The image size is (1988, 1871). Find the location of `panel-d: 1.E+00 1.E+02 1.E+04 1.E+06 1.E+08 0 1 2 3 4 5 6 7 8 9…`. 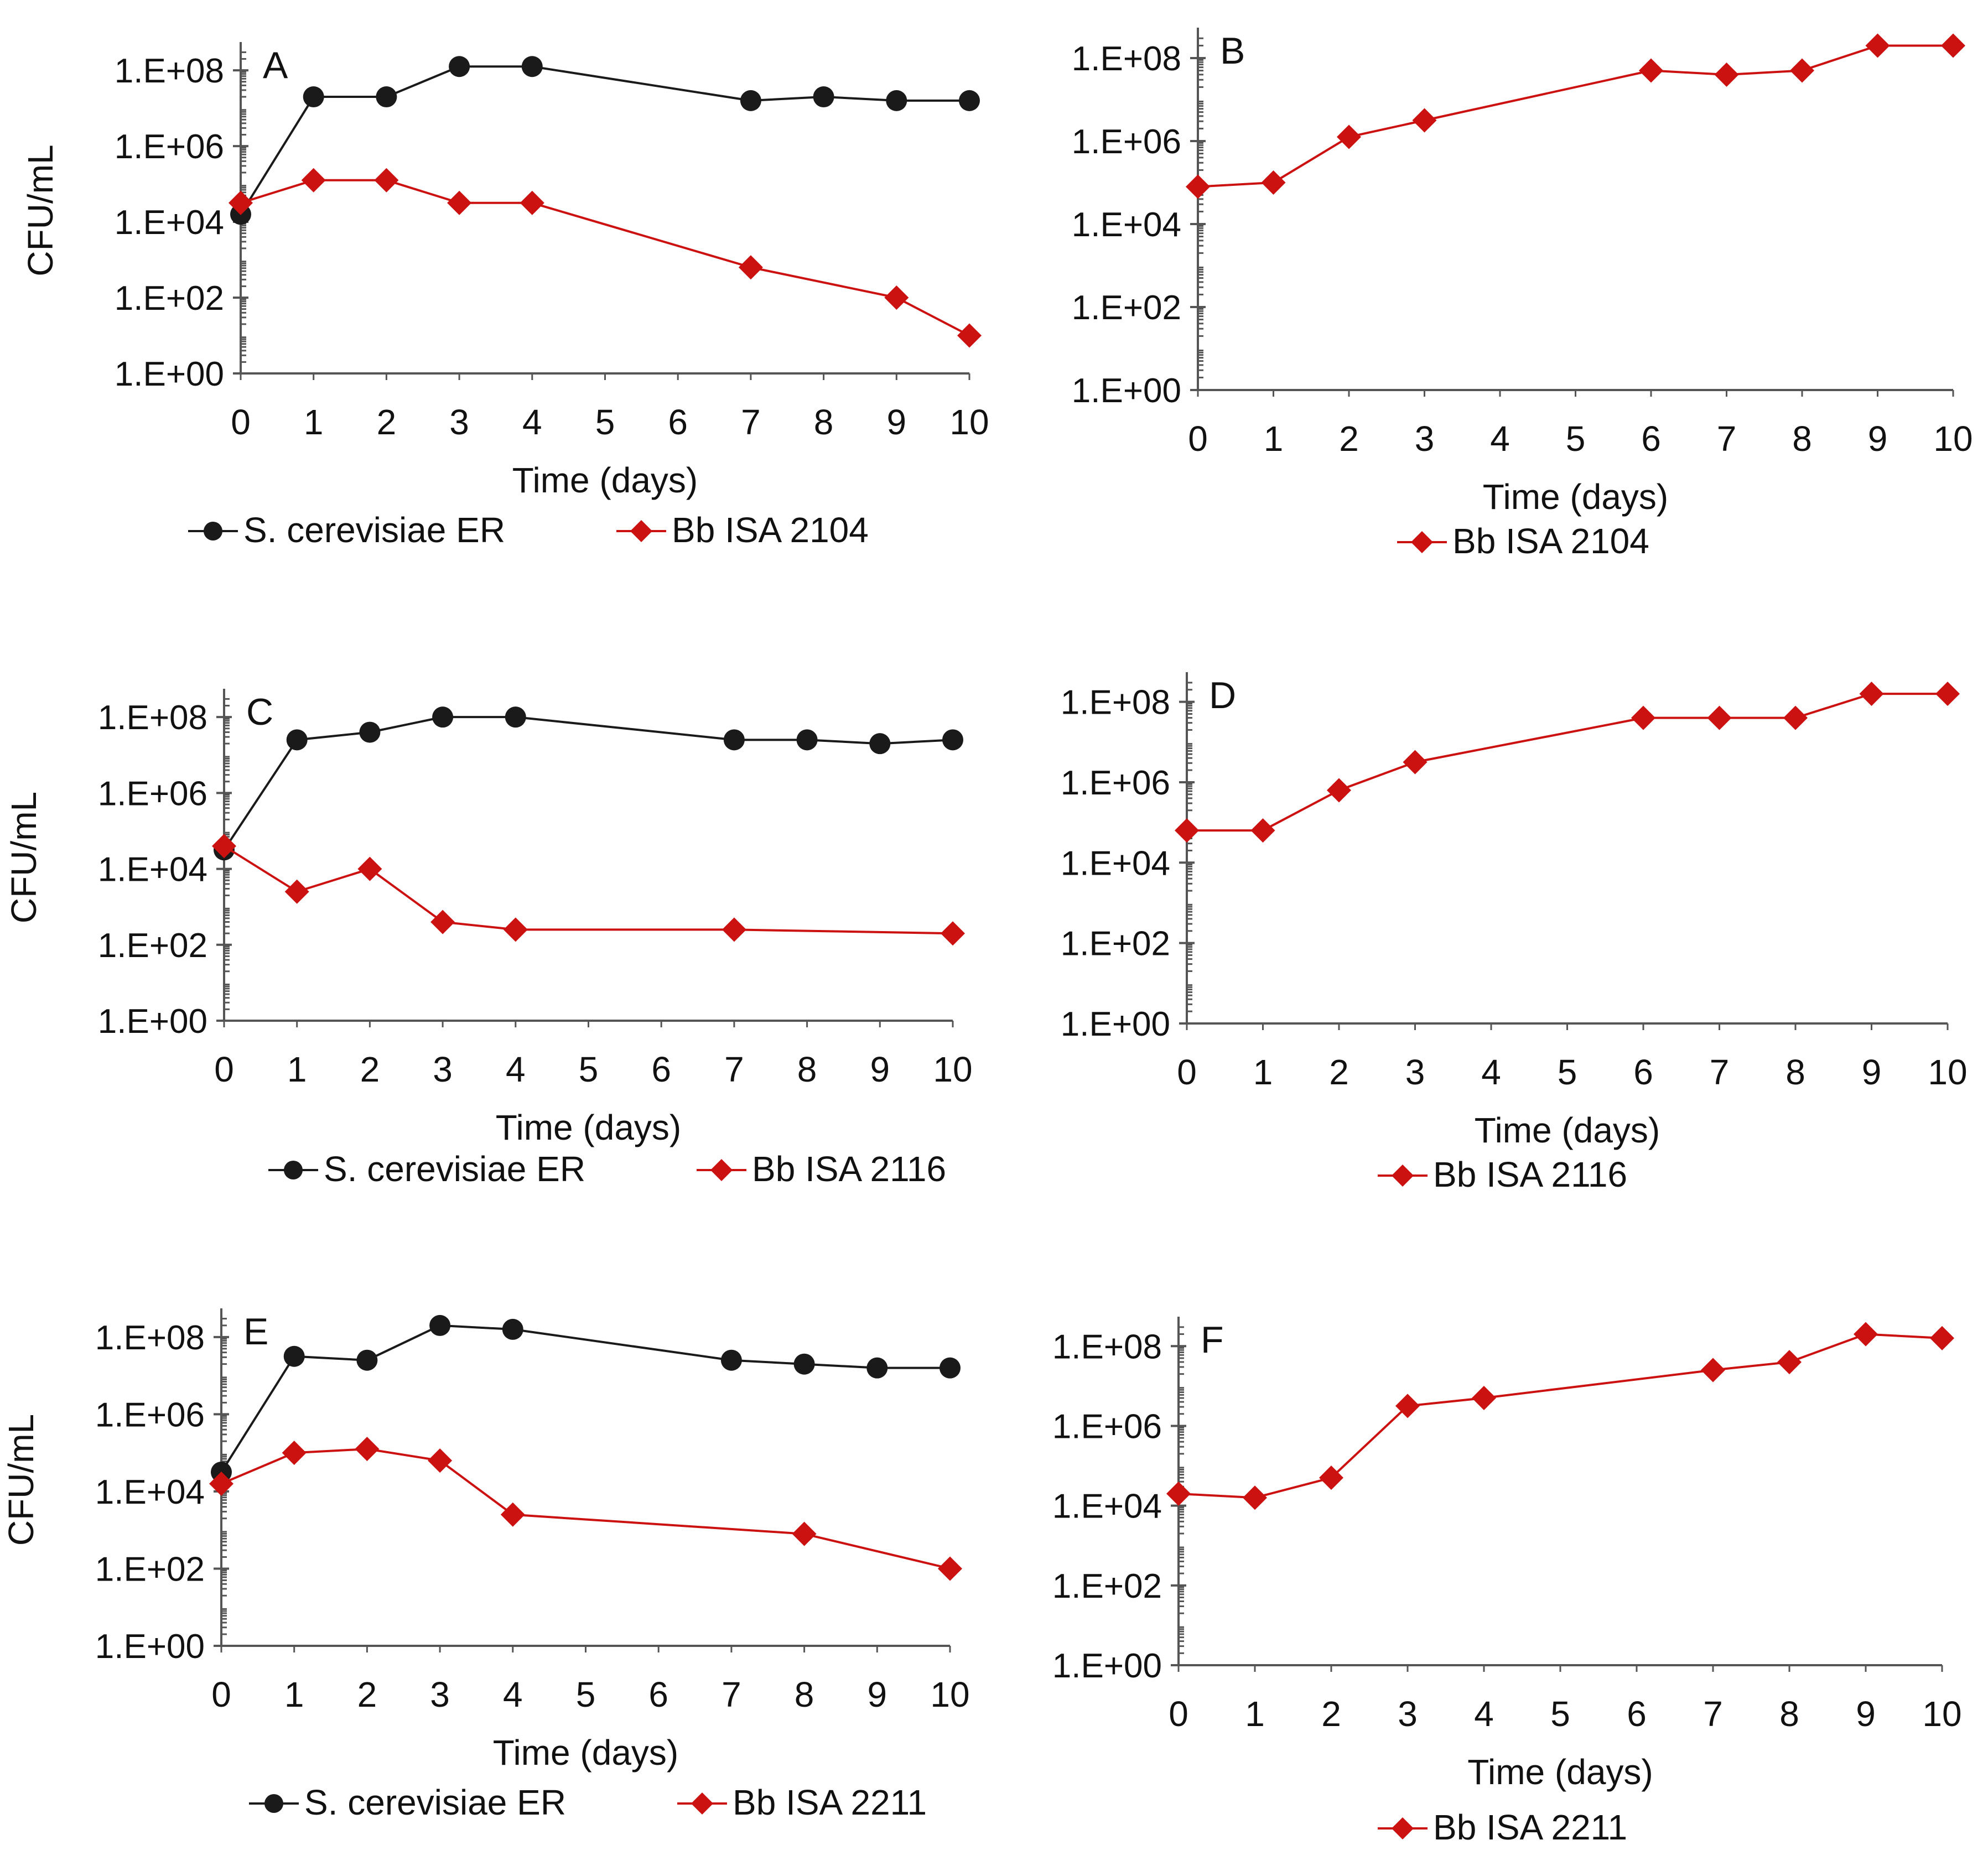

panel-d: 1.E+00 1.E+02 1.E+04 1.E+06 1.E+08 0 1 2 3 4 5 6 7 8 9… is located at coordinates (1514, 933).